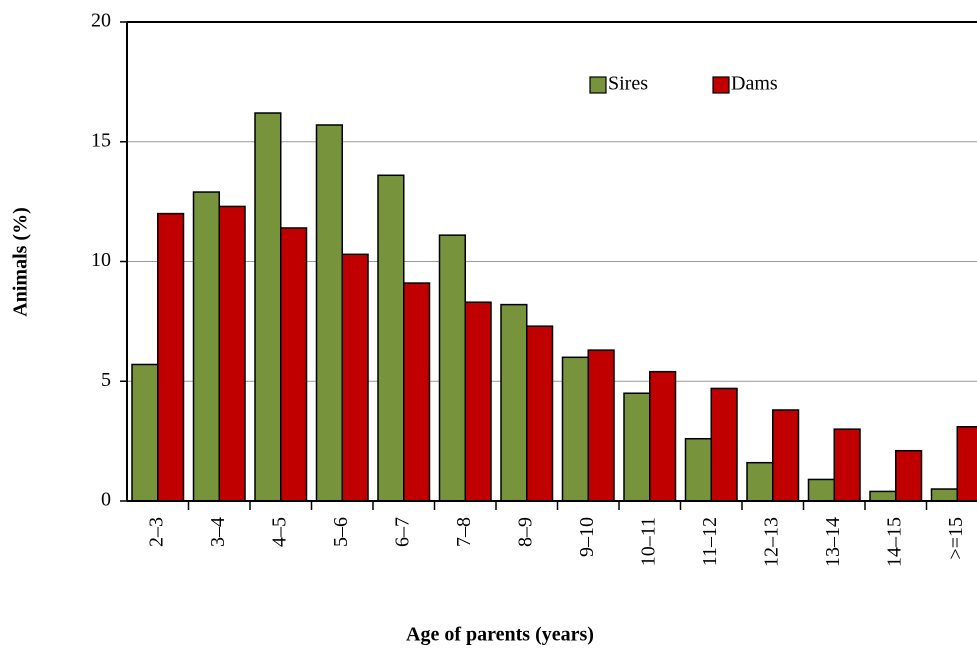  I want to click on y-tick-label: 10, so click(101, 260).